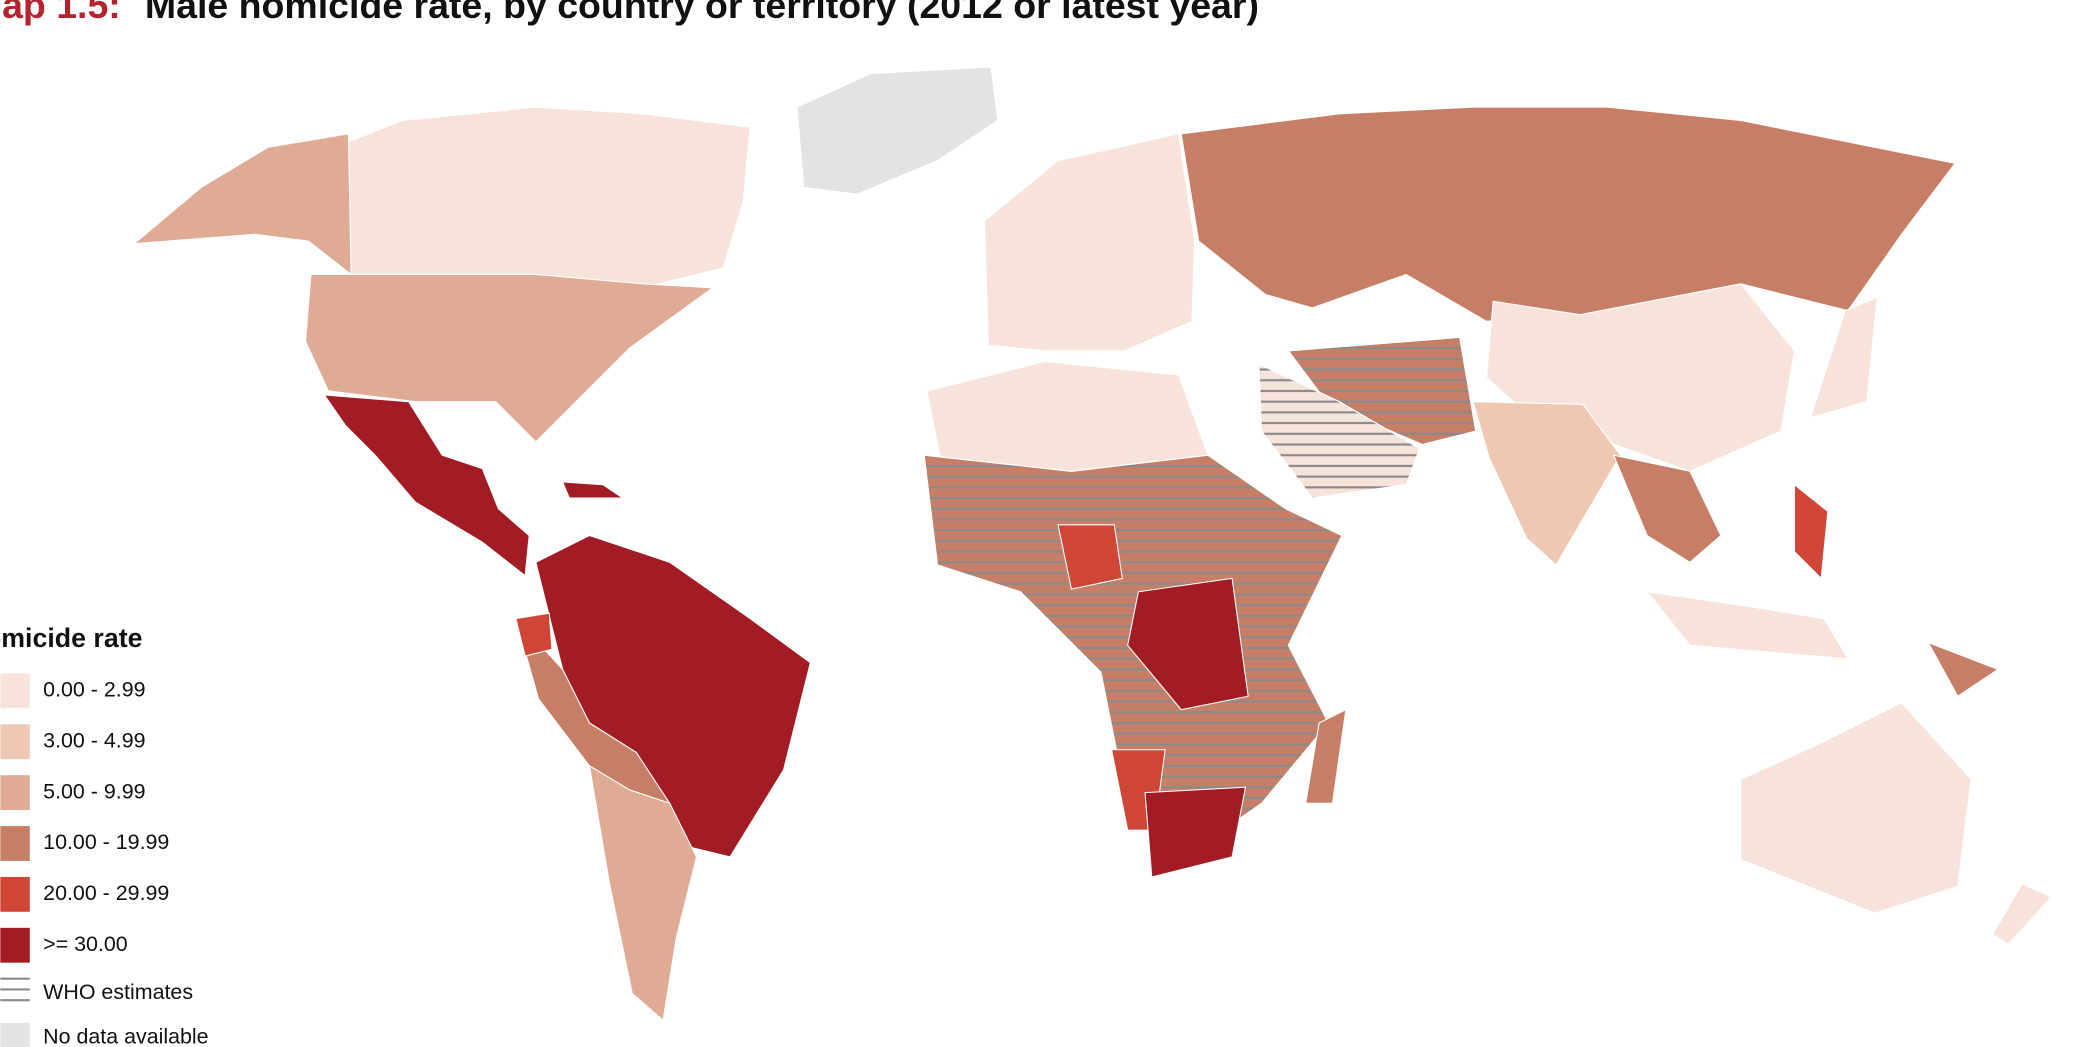 The height and width of the screenshot is (1047, 2100). Describe the element at coordinates (1339, 431) in the screenshot. I see `arabia-hatch` at that location.